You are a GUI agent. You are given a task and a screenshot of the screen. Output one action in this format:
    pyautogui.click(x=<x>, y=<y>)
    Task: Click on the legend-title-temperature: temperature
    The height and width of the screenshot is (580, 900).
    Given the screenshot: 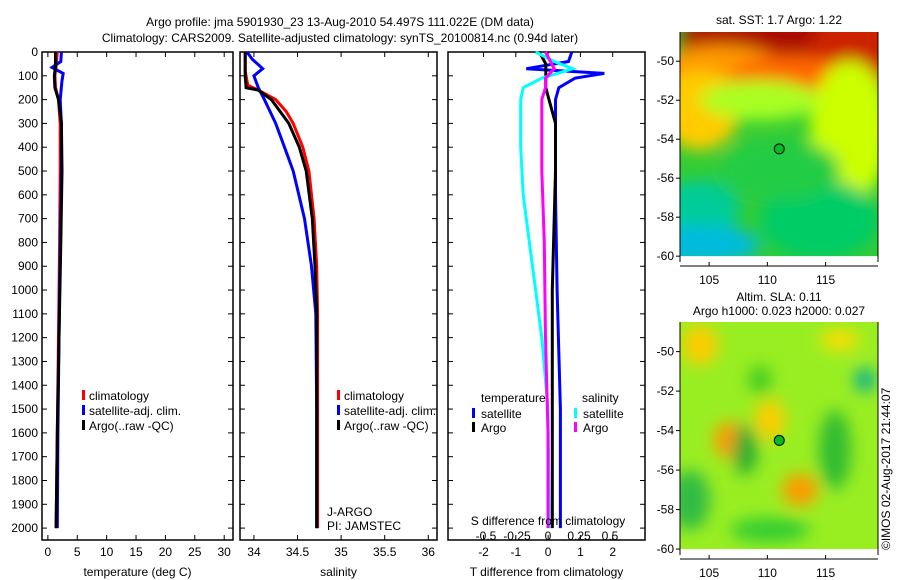 What is the action you would take?
    pyautogui.click(x=513, y=398)
    